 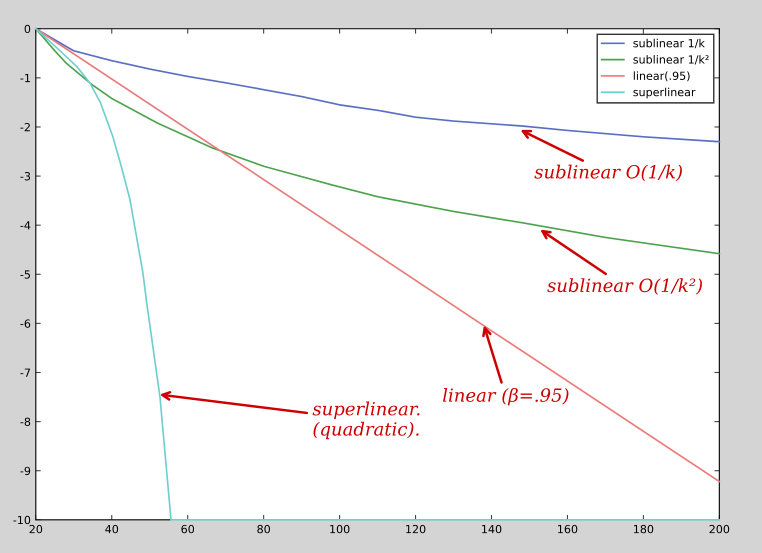 What do you see at coordinates (263, 529) in the screenshot?
I see `x-tick-label: 80` at bounding box center [263, 529].